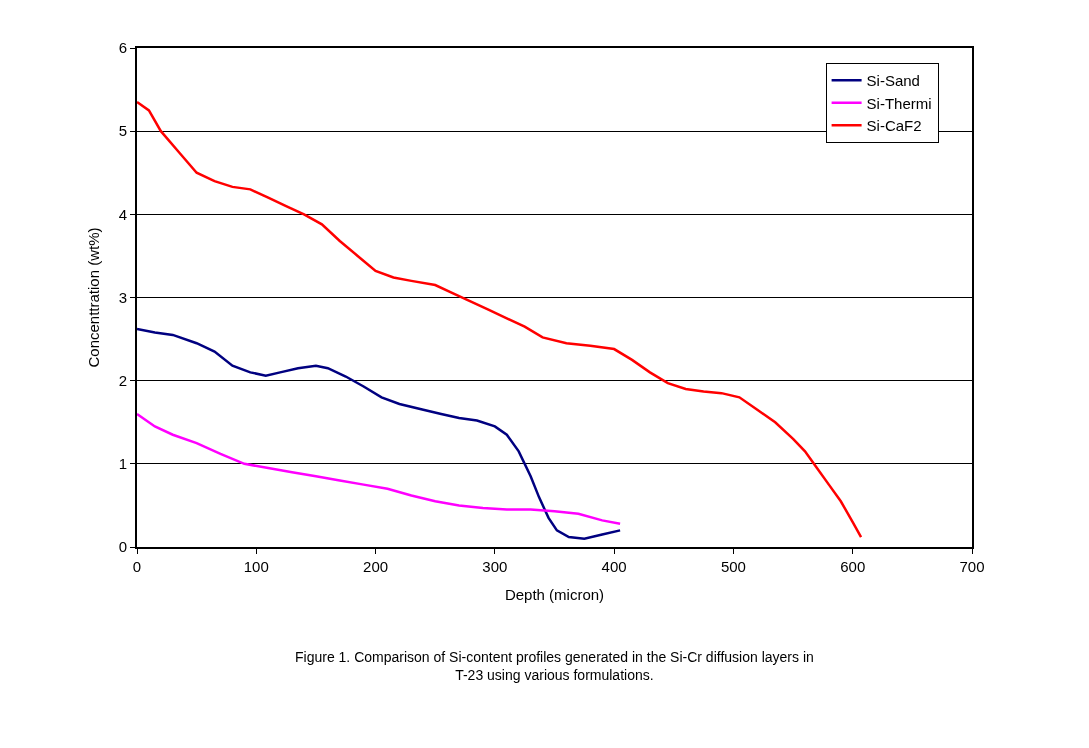 The height and width of the screenshot is (748, 1089). Describe the element at coordinates (853, 566) in the screenshot. I see `x-tick-label: 600` at that location.